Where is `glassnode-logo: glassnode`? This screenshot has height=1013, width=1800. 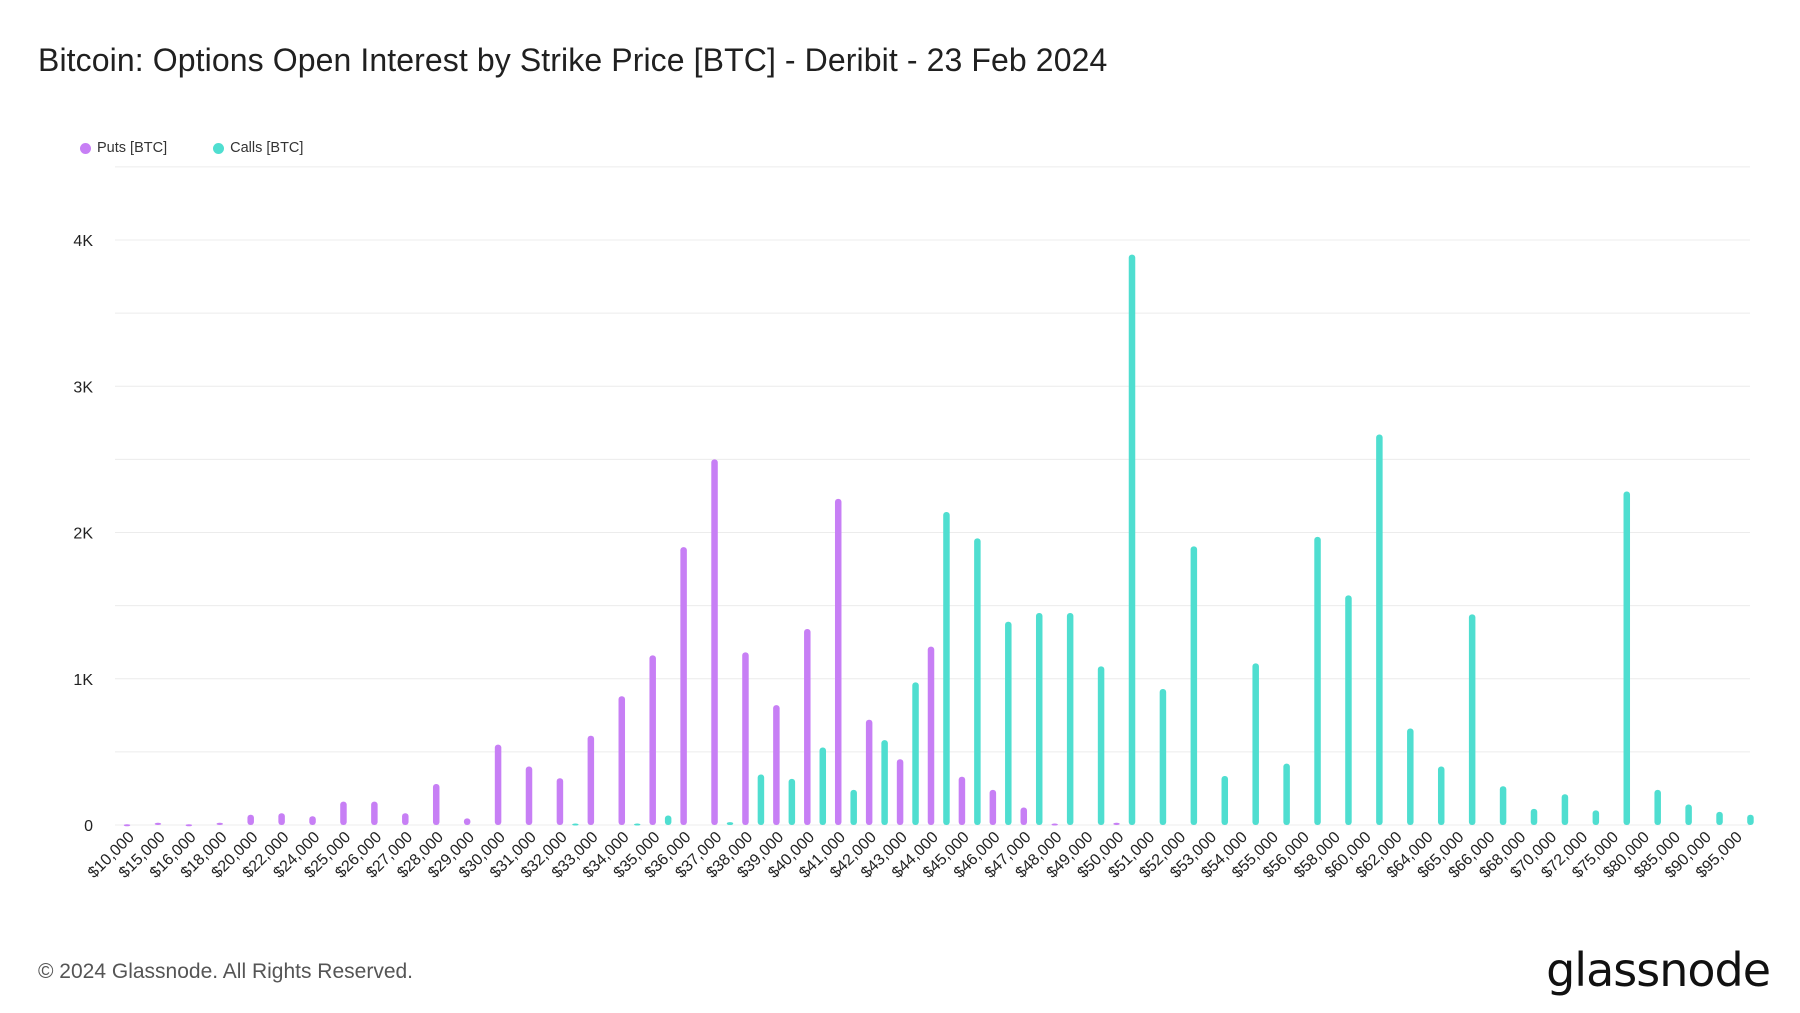 glassnode-logo: glassnode is located at coordinates (1658, 970).